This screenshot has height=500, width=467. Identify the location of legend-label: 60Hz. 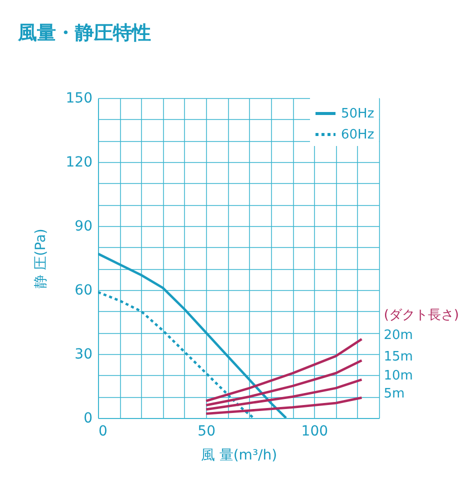
(357, 135).